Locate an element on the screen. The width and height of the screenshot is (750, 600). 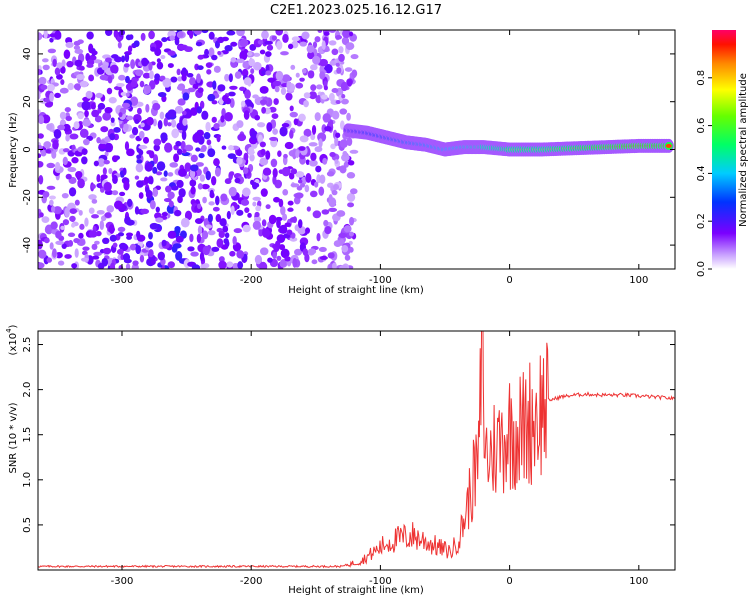
colorbar-ticks: 0.0 0.2 0.4 0.6 0.8 is located at coordinates (704, 173).